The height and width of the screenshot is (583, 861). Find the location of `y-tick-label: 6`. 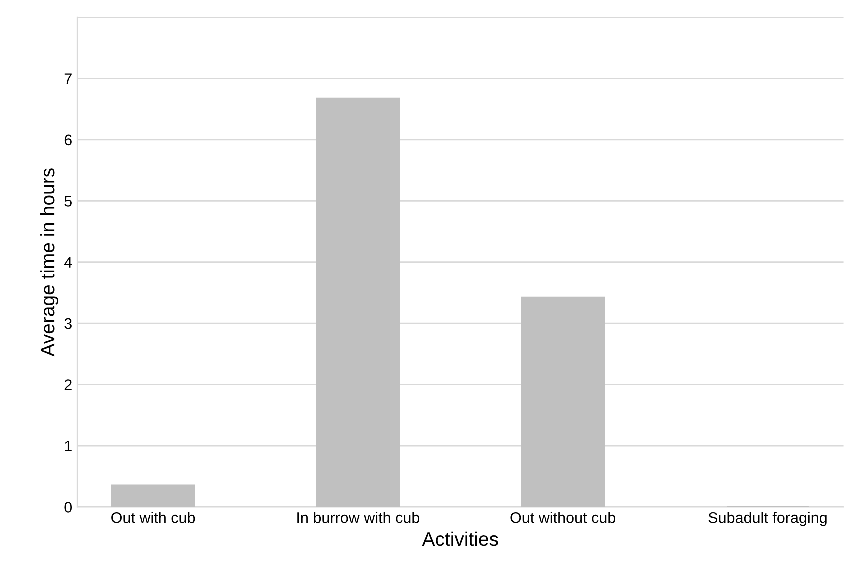

y-tick-label: 6 is located at coordinates (68, 140).